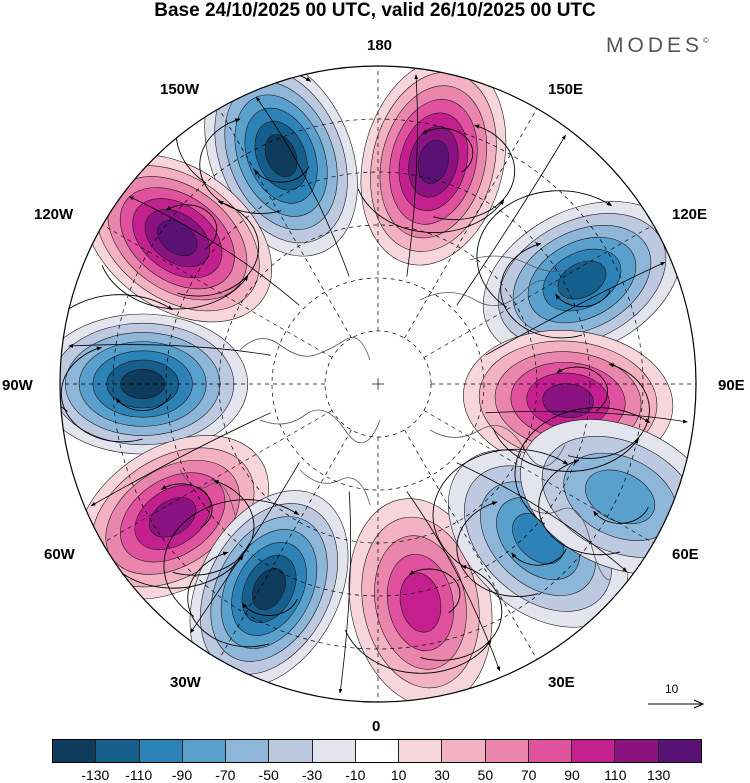 The width and height of the screenshot is (750, 783). What do you see at coordinates (485, 775) in the screenshot?
I see `colorbar-tick-label: 50` at bounding box center [485, 775].